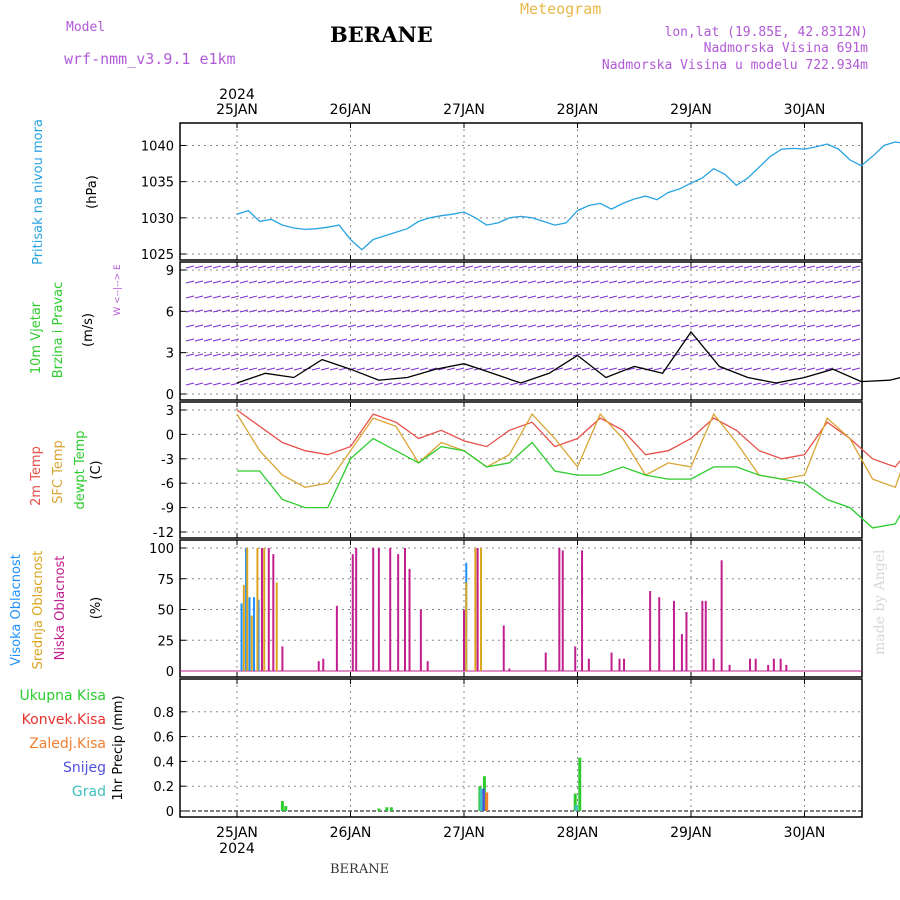  I want to click on axis-title: Niska Oblacnost, so click(60, 608).